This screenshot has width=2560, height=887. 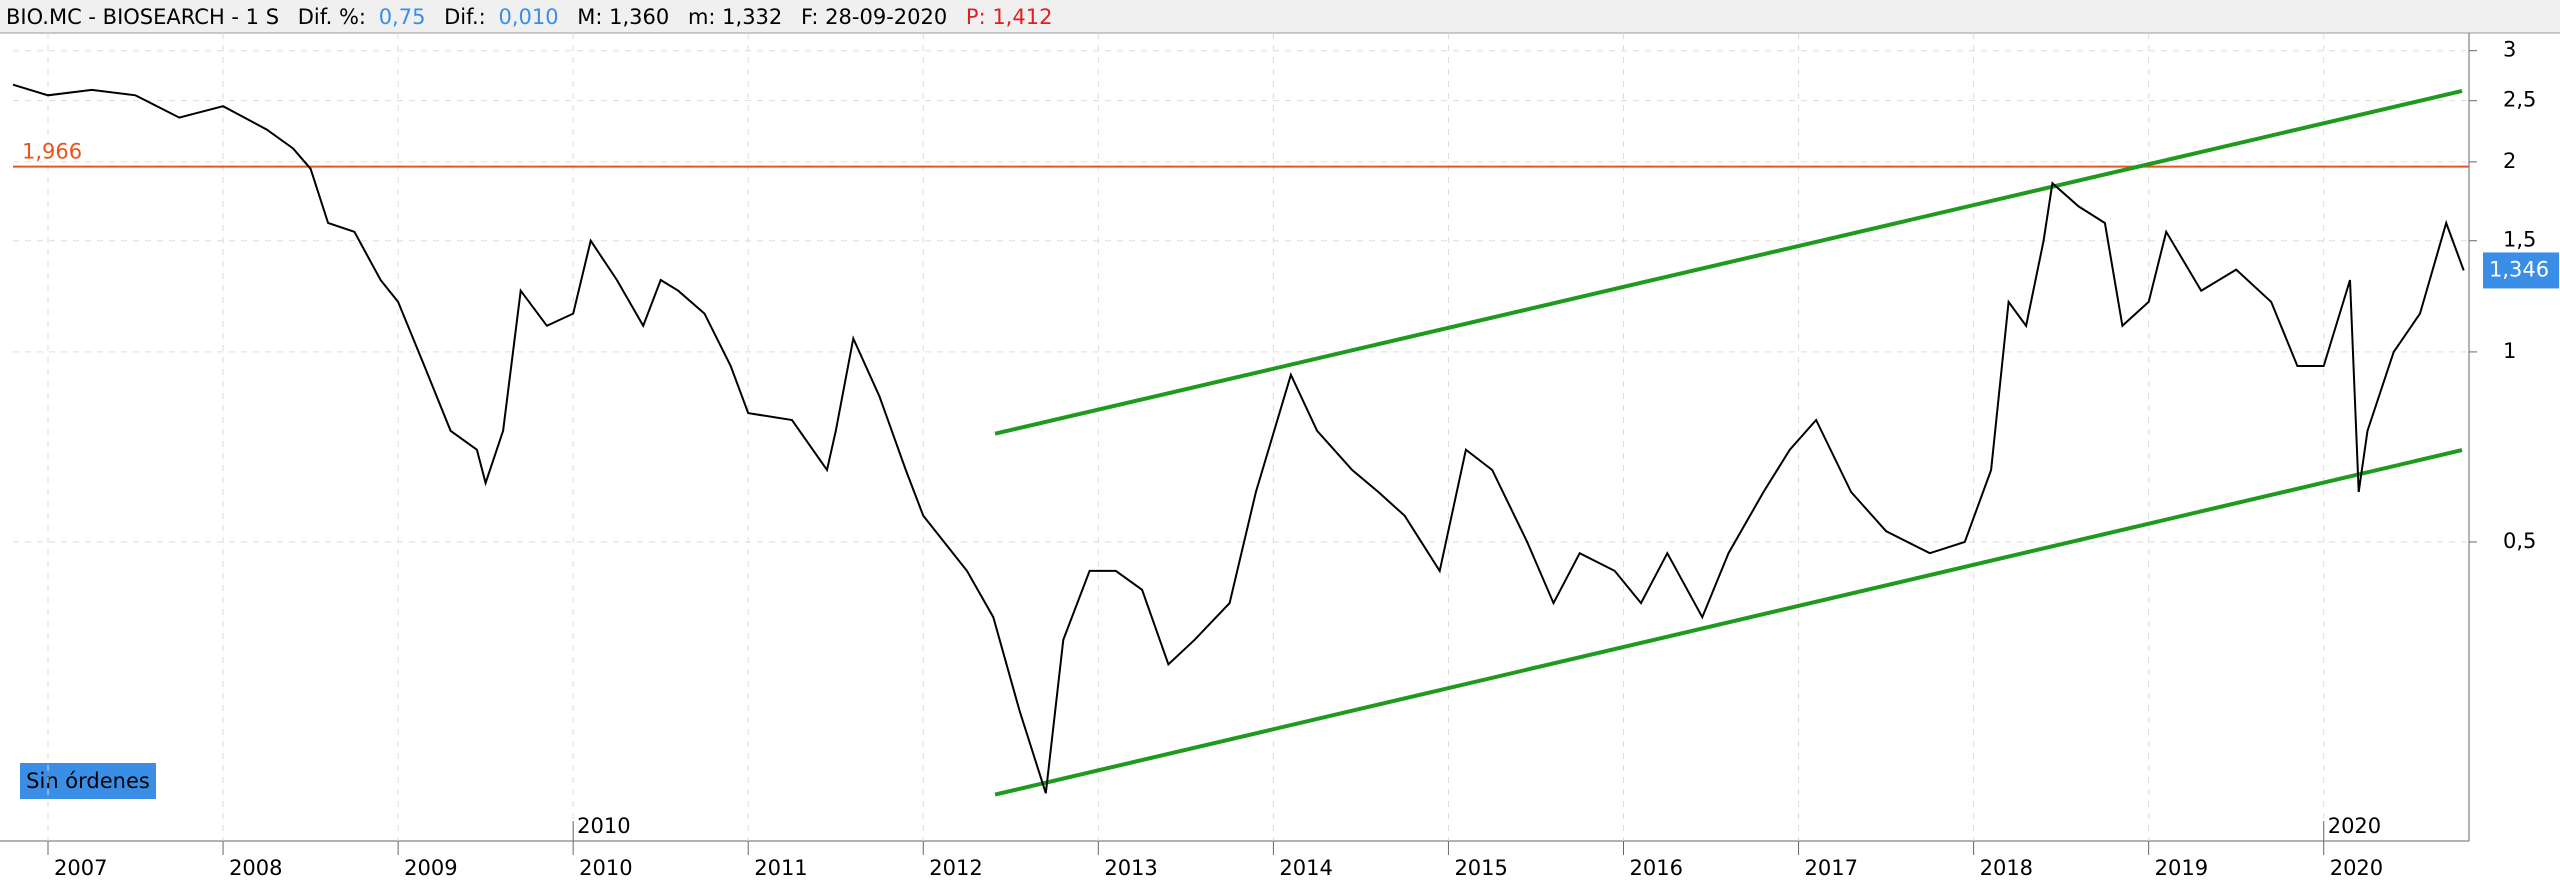 What do you see at coordinates (465, 17) in the screenshot?
I see `dif-label: Dif.:` at bounding box center [465, 17].